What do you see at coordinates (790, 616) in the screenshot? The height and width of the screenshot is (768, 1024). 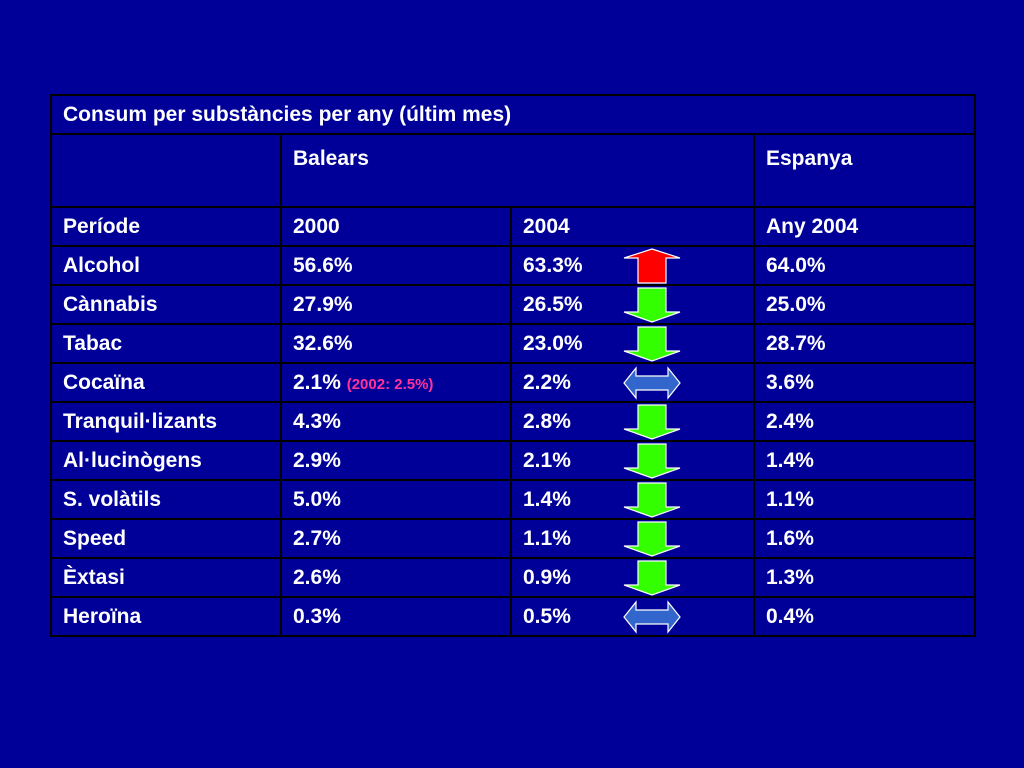 I see `espanya-2004-cell-text: 0.4%` at bounding box center [790, 616].